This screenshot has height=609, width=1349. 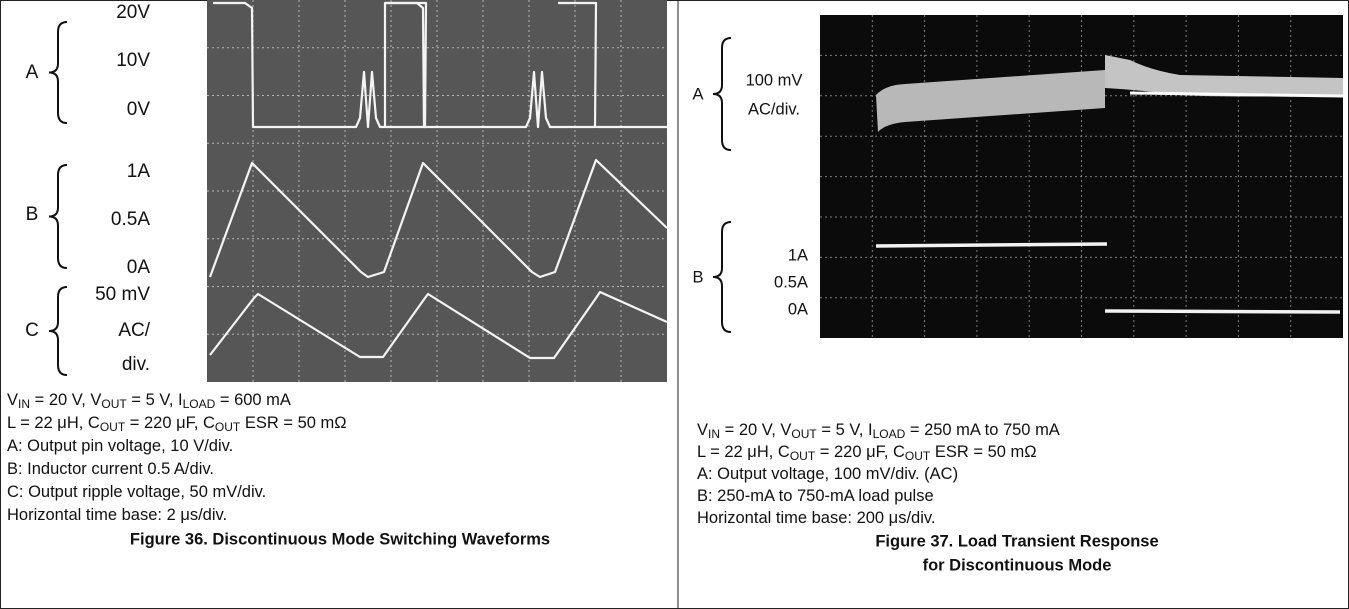 What do you see at coordinates (122, 294) in the screenshot?
I see `scale-label: 50 mV` at bounding box center [122, 294].